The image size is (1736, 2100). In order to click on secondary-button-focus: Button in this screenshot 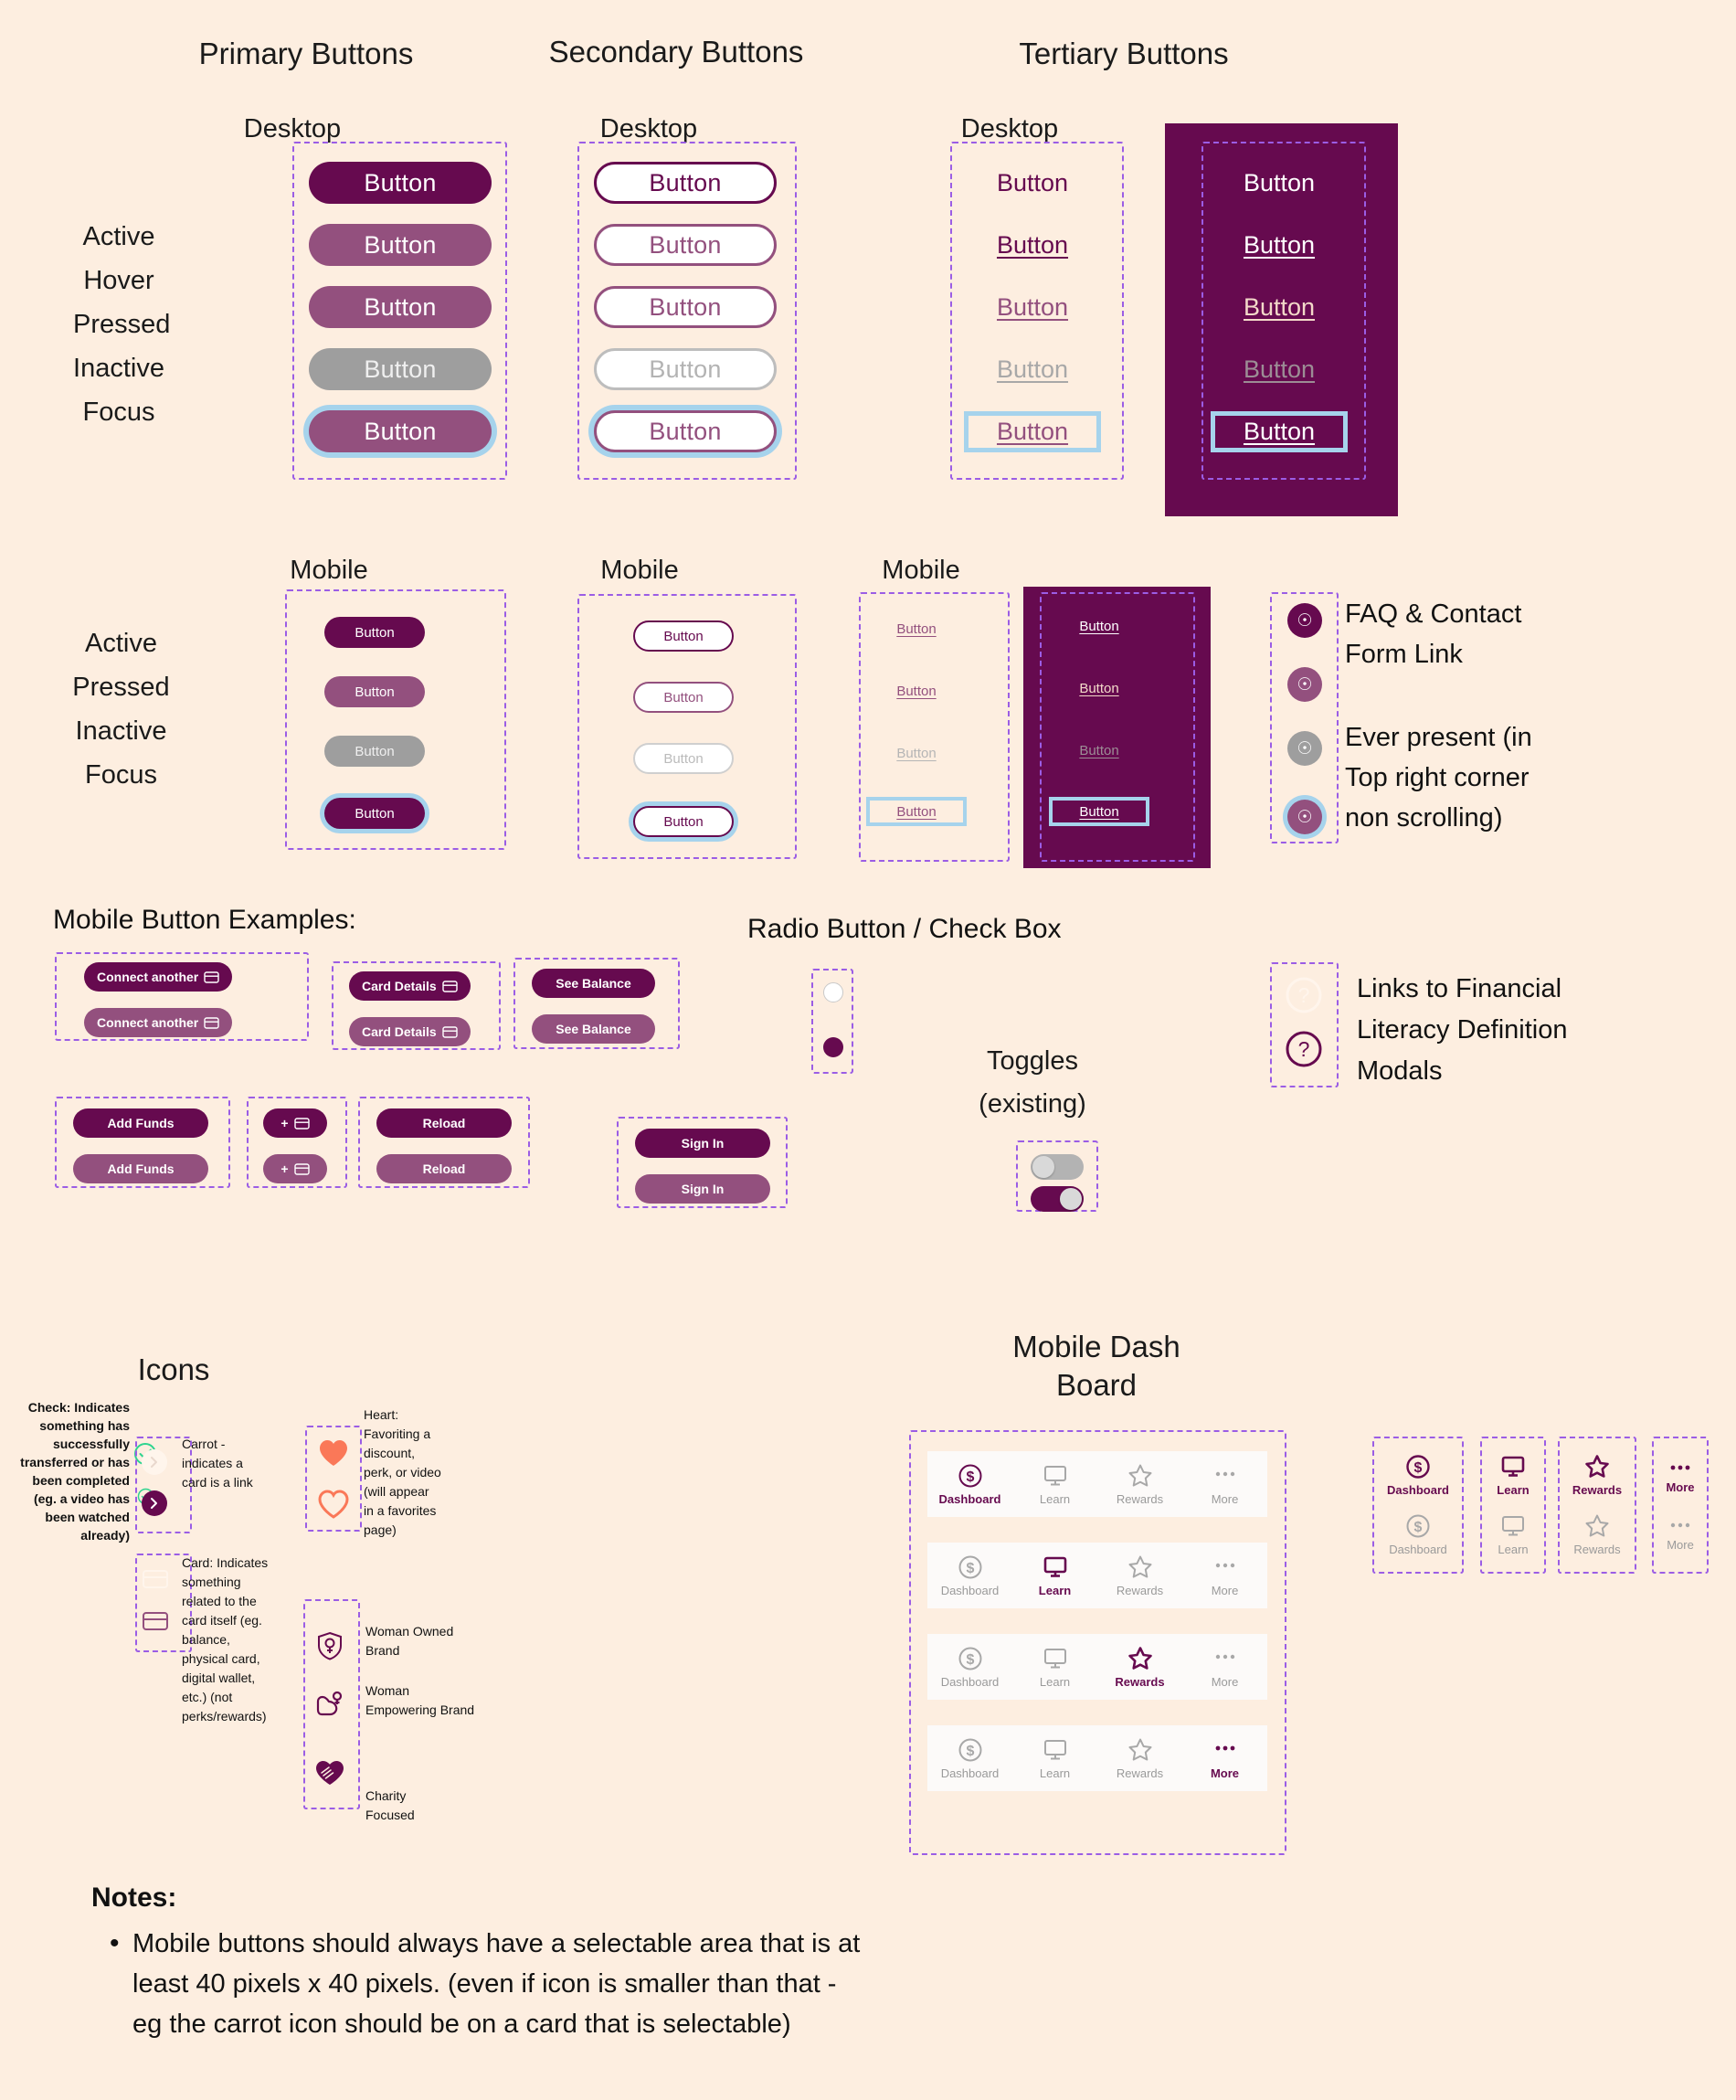, I will do `click(685, 431)`.